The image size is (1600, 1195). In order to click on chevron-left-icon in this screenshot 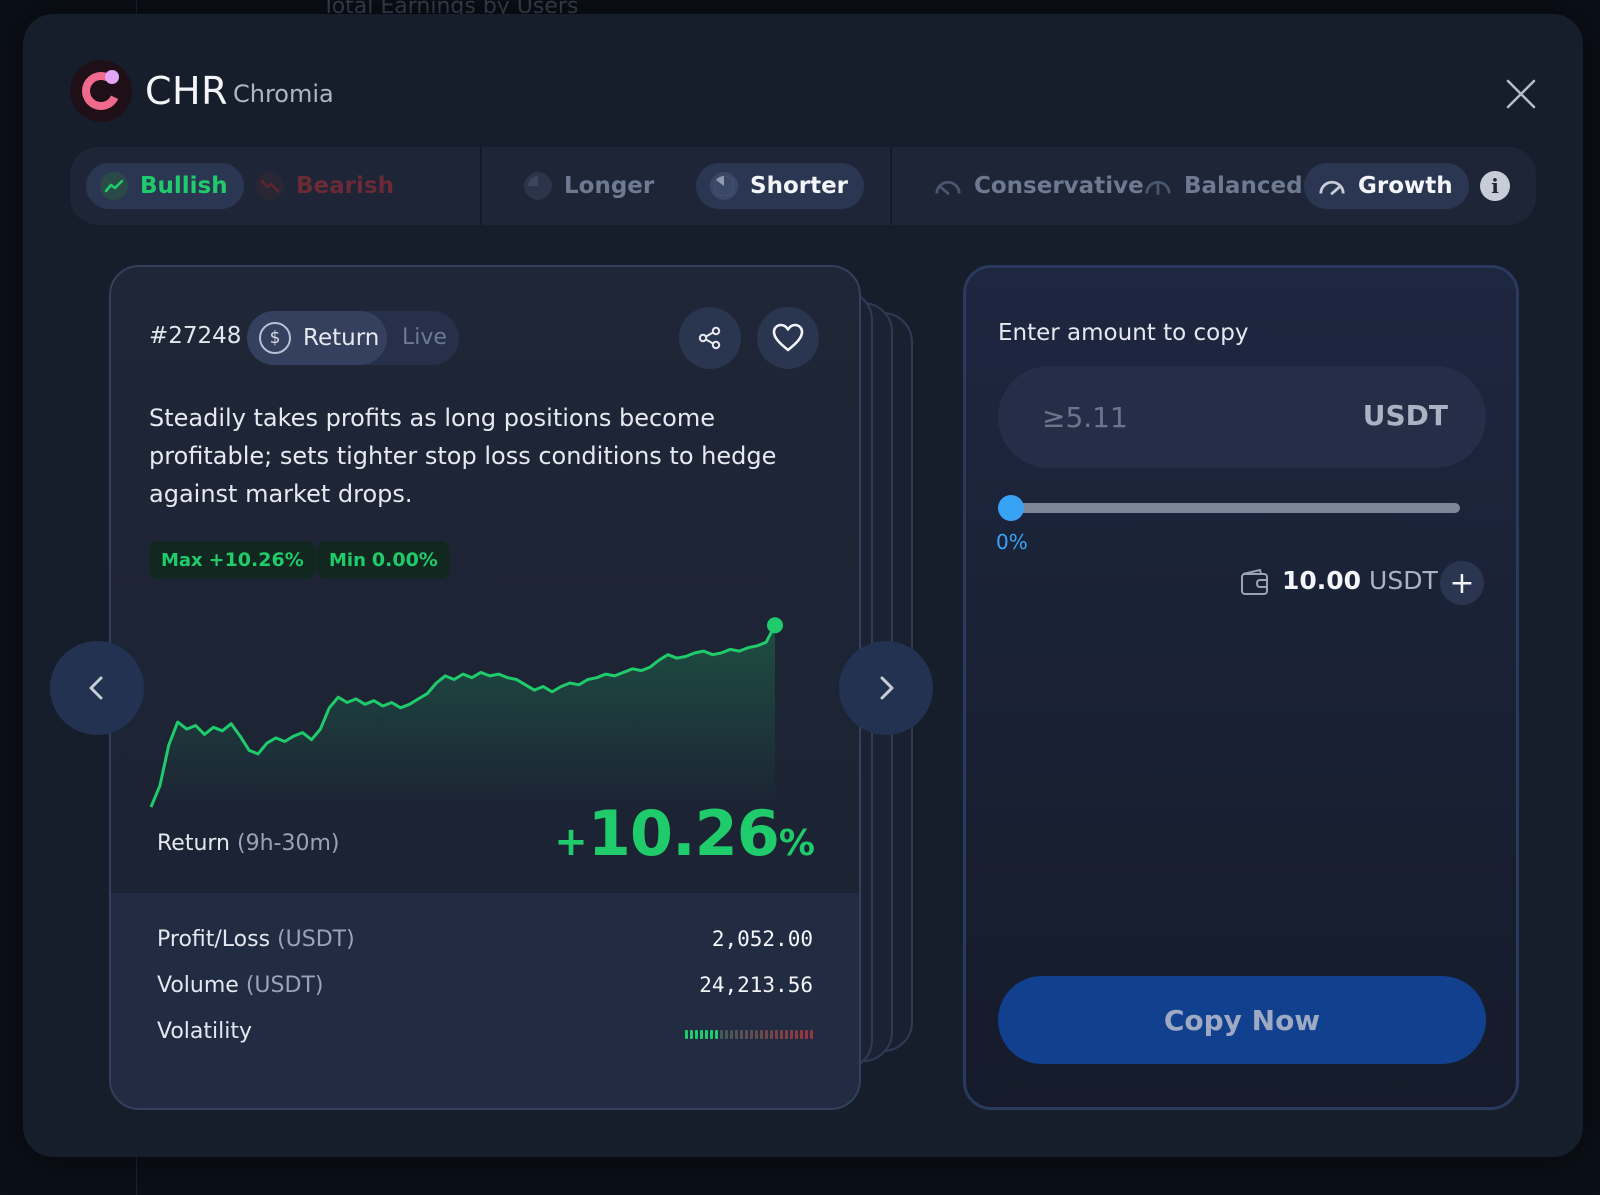, I will do `click(96, 688)`.